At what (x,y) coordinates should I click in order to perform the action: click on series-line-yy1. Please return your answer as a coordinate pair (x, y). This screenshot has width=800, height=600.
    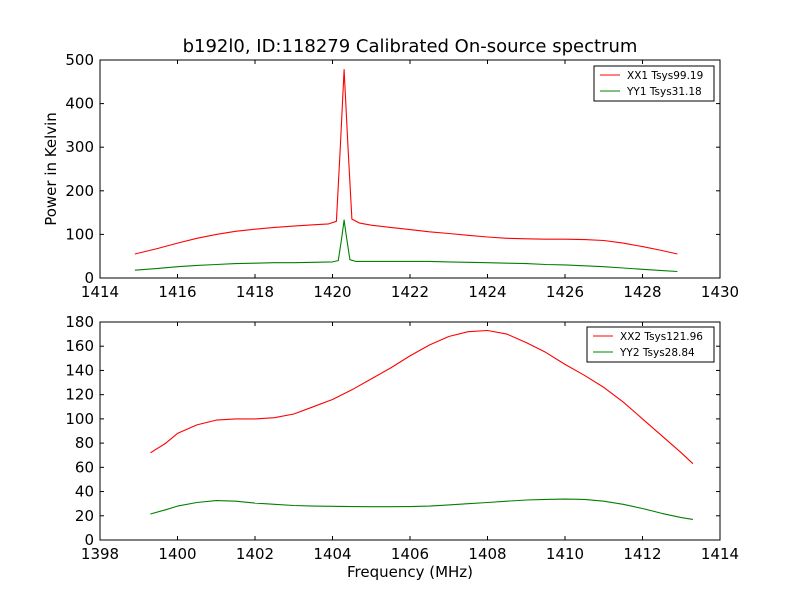
    Looking at the image, I should click on (406, 246).